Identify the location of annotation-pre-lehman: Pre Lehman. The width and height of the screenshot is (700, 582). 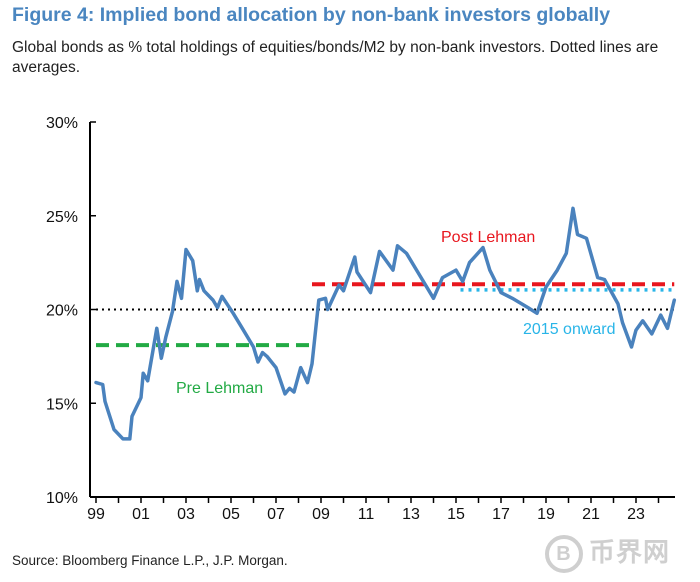
(219, 388).